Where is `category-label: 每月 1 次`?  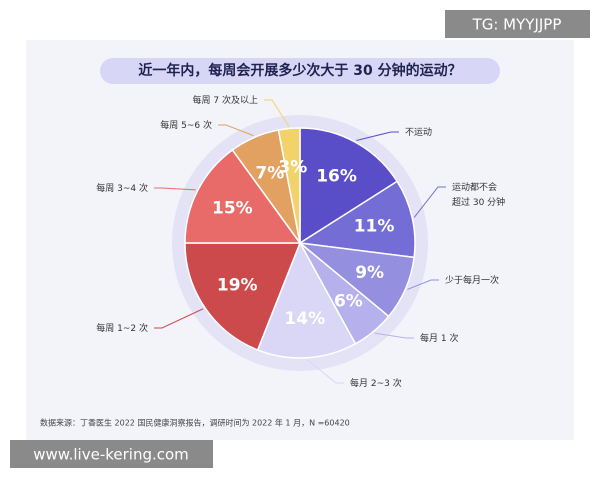 category-label: 每月 1 次 is located at coordinates (439, 338).